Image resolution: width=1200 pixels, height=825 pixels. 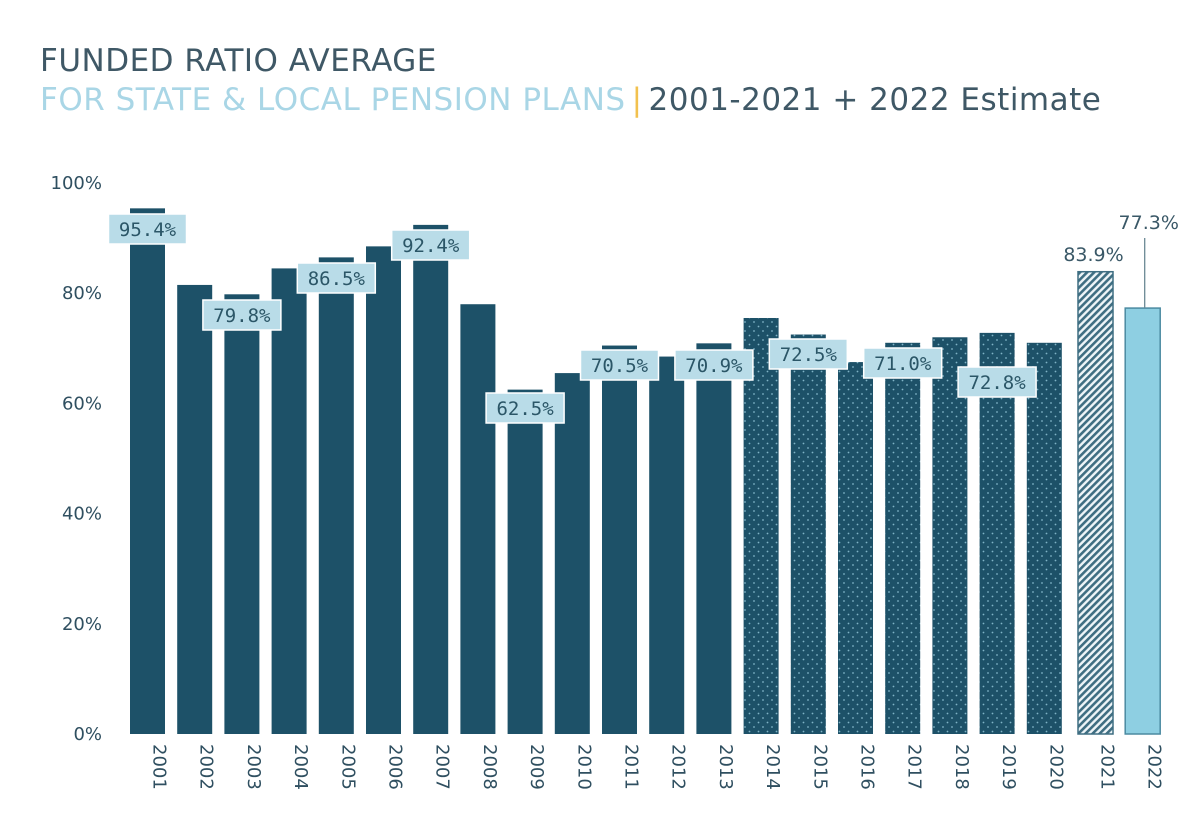 What do you see at coordinates (82, 624) in the screenshot?
I see `y-tick-label: 20%` at bounding box center [82, 624].